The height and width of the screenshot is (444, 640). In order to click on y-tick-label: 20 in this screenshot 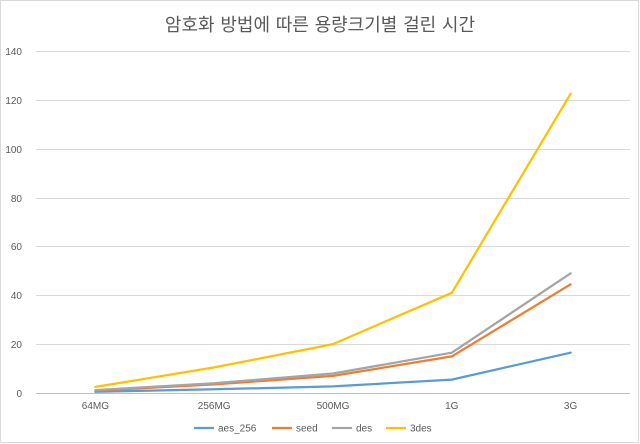, I will do `click(17, 345)`.